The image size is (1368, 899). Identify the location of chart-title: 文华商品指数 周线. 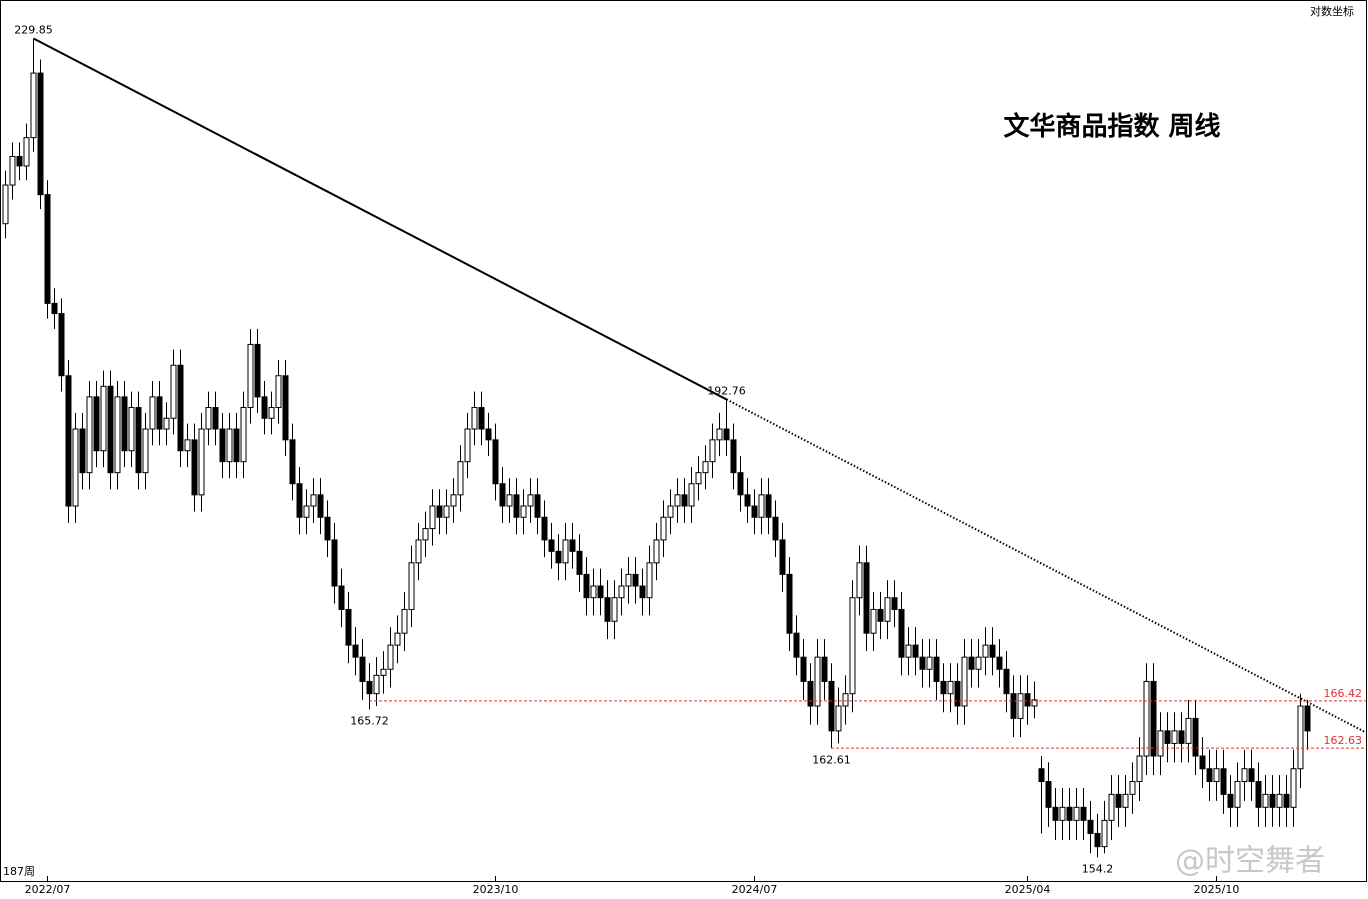
(1111, 126).